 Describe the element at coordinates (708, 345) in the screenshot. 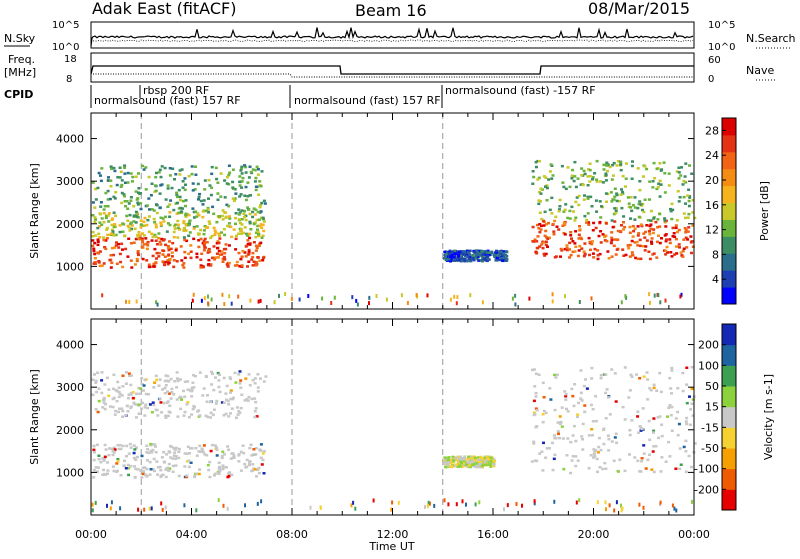

I see `colorbar-tick-label: 200` at that location.